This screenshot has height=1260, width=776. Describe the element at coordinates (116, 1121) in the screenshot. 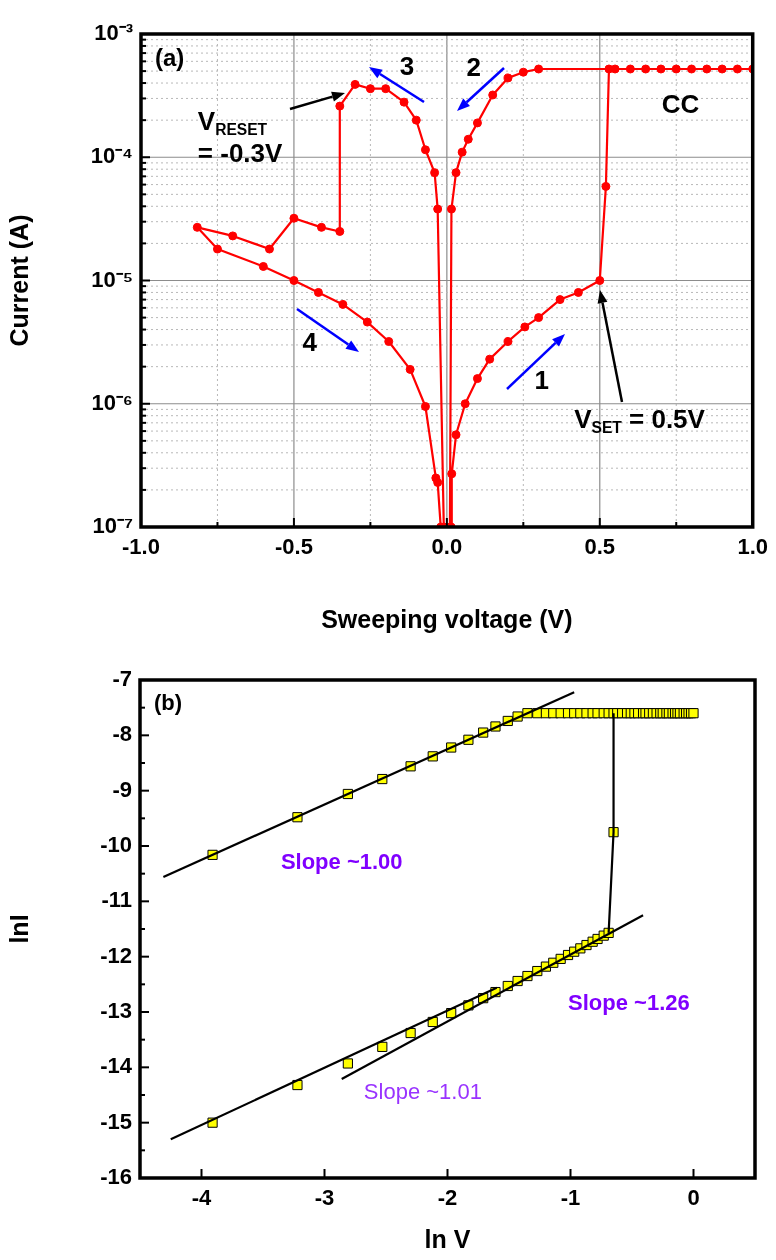

I see `y-tick-label: -15` at that location.